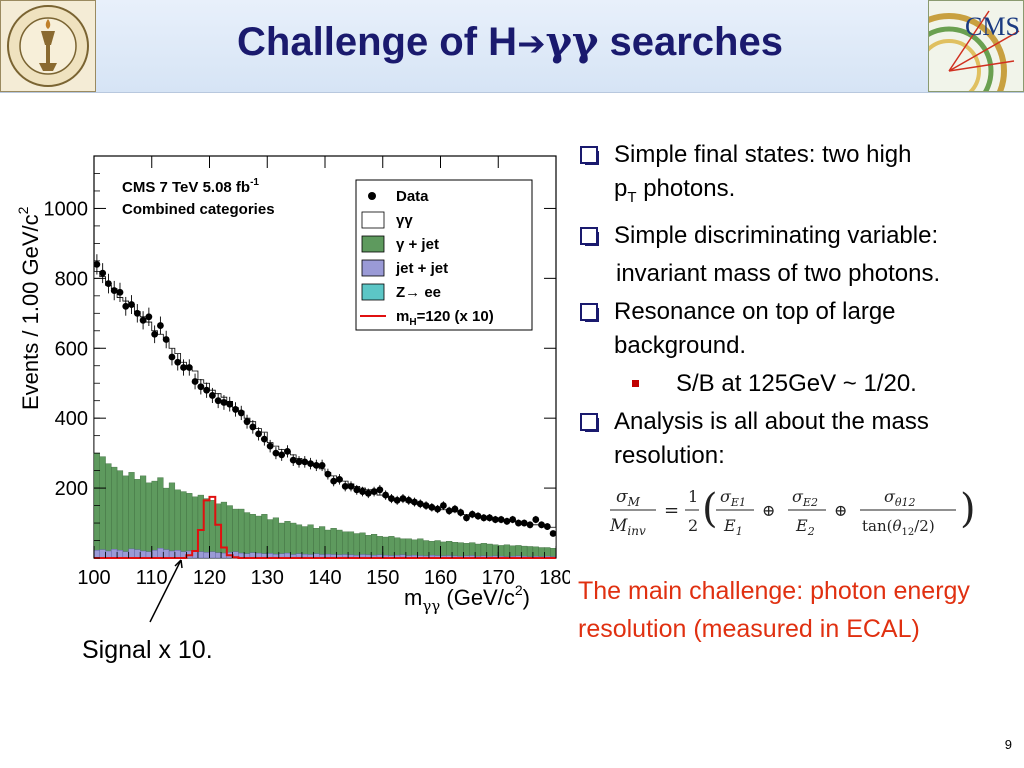  I want to click on legend-gg: γγ, so click(404, 220).